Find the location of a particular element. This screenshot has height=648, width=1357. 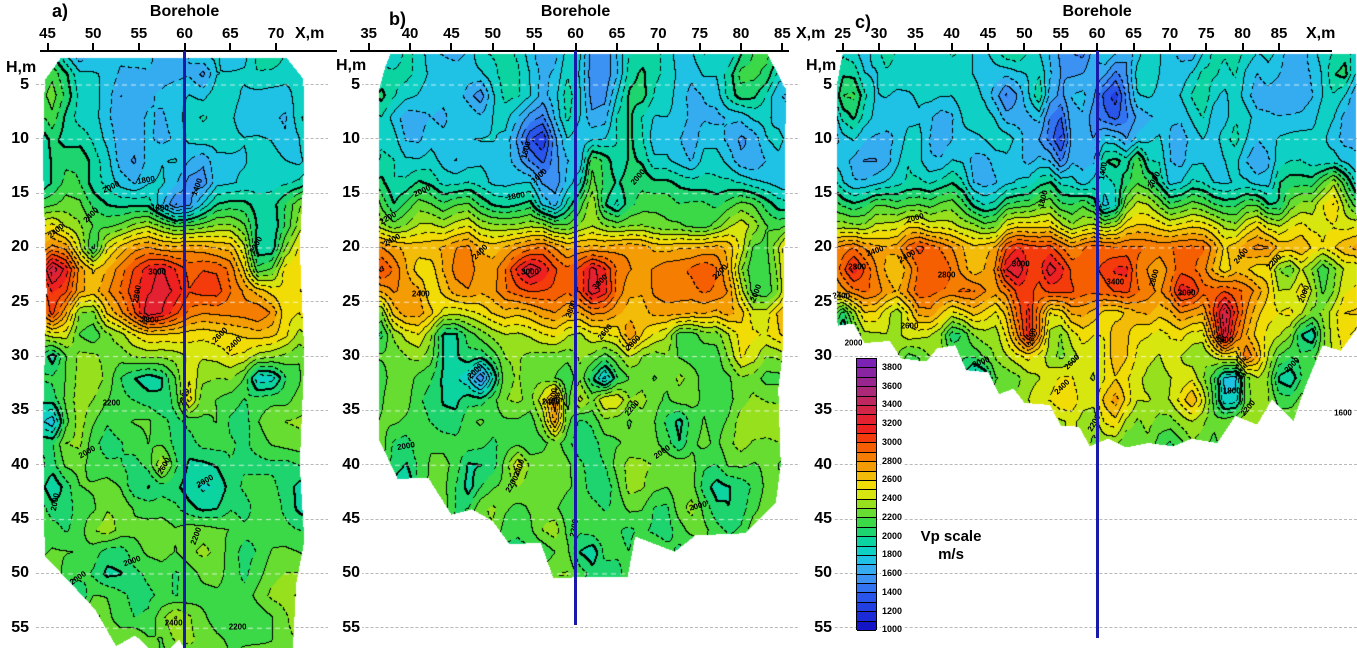

panel-letter-c: c) is located at coordinates (863, 22).